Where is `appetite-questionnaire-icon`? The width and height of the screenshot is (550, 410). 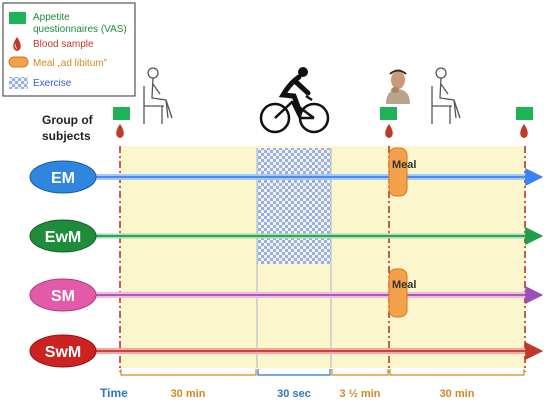 appetite-questionnaire-icon is located at coordinates (17, 18).